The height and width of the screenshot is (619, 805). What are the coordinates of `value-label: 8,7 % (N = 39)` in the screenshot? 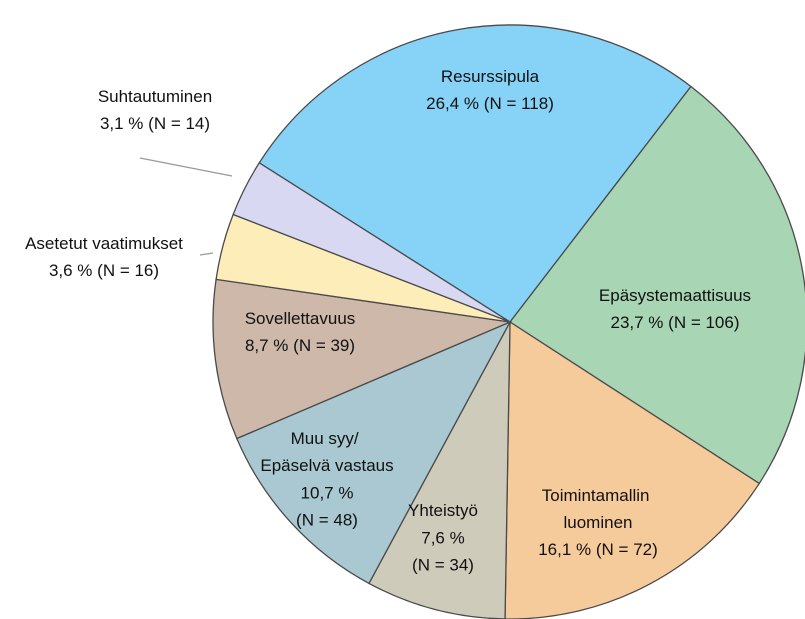 It's located at (300, 345).